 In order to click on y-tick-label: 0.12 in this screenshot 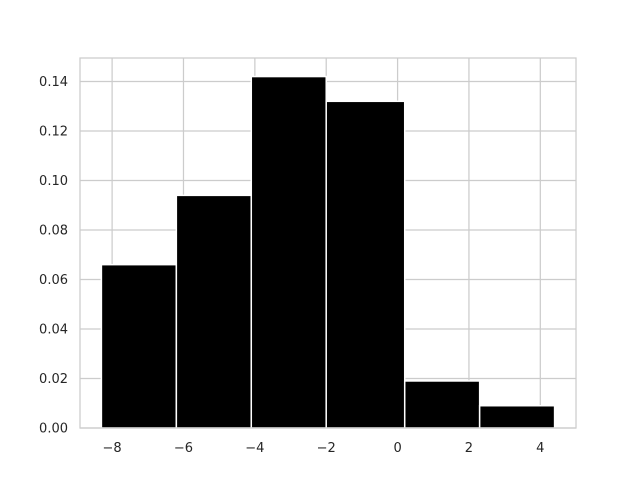, I will do `click(53, 132)`.